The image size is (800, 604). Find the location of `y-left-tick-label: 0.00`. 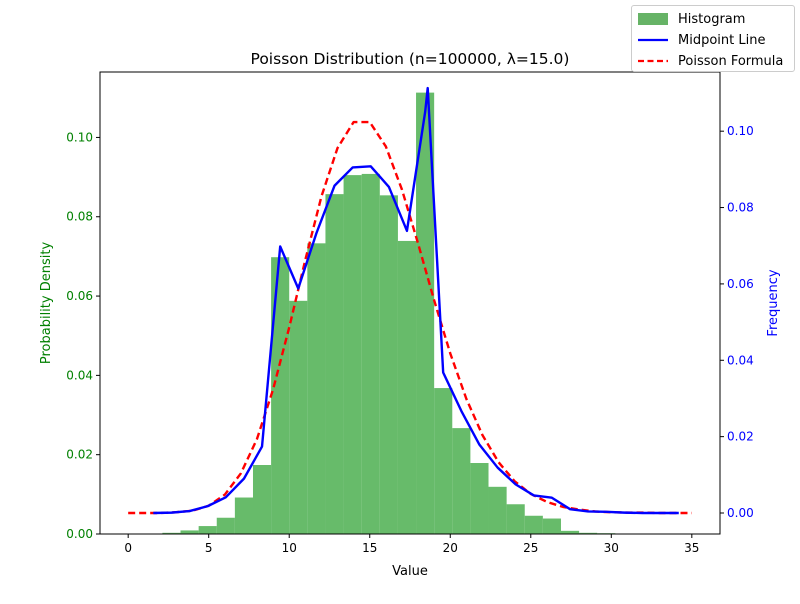

y-left-tick-label: 0.00 is located at coordinates (79, 534).